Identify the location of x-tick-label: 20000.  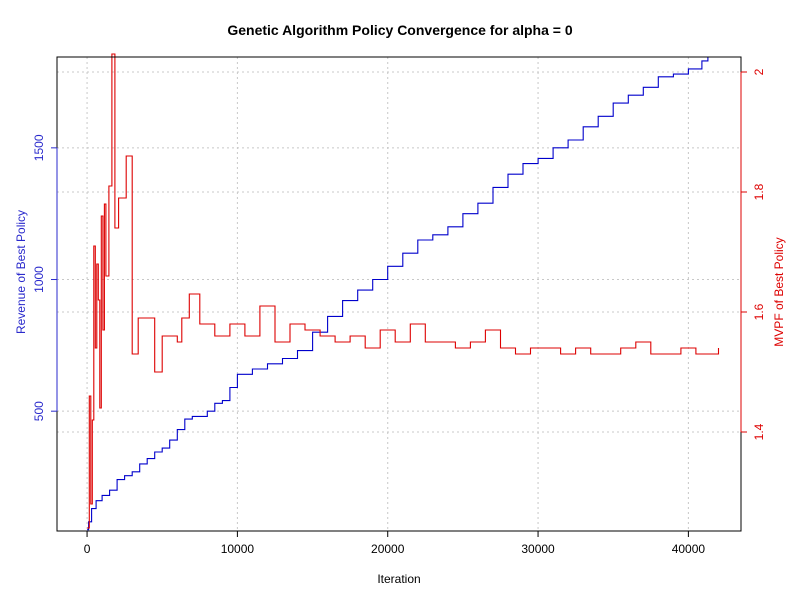
(388, 549).